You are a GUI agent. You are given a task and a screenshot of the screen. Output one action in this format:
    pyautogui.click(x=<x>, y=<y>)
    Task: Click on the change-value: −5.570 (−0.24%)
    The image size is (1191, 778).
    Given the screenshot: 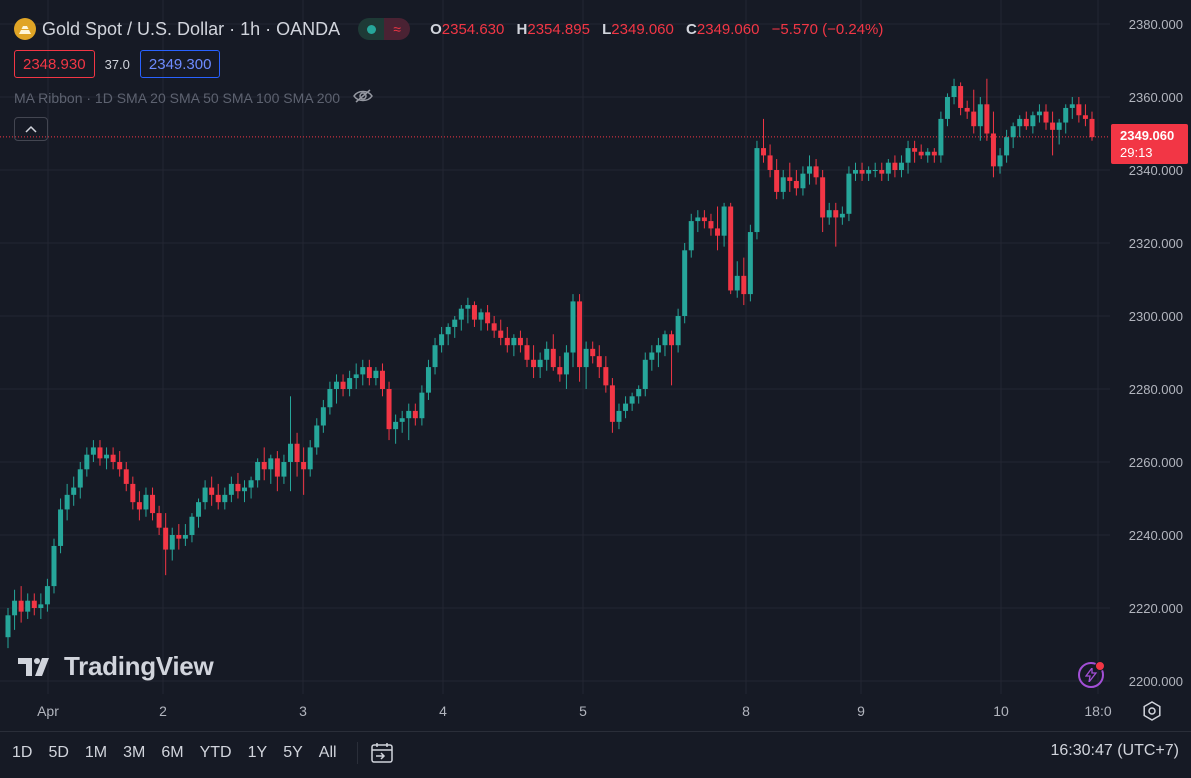 What is the action you would take?
    pyautogui.click(x=827, y=29)
    